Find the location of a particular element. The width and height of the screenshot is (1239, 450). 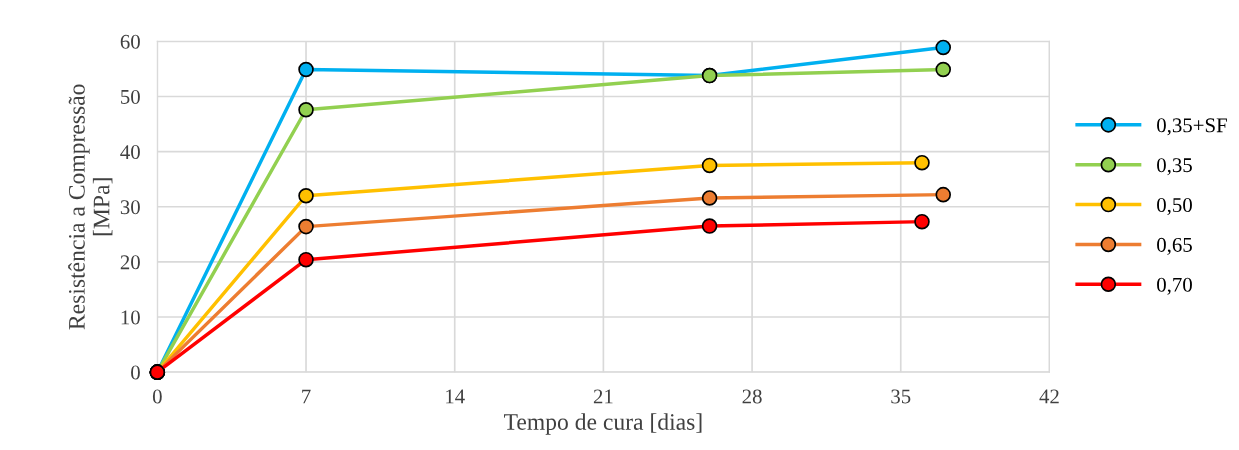

y-tick-label: 20 is located at coordinates (130, 262).